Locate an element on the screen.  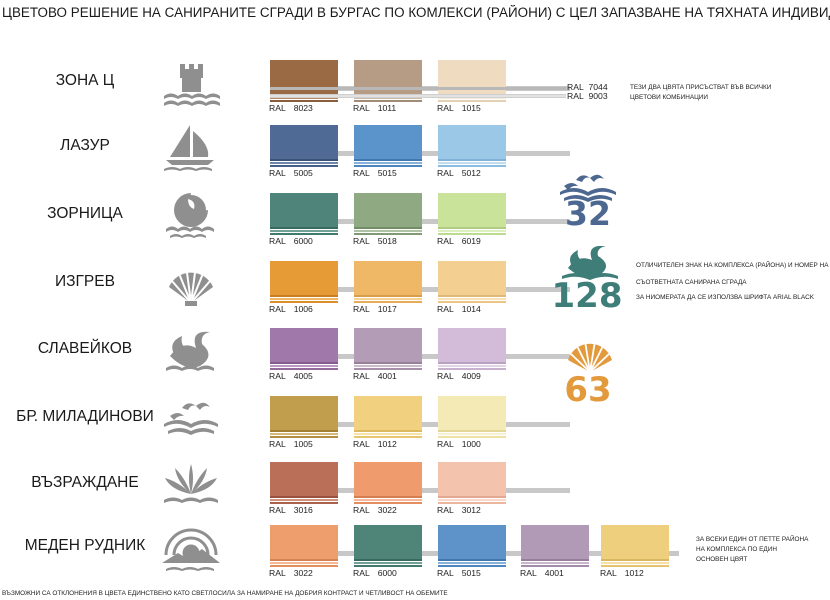
sign-number-32-text: 32 is located at coordinates (588, 213).